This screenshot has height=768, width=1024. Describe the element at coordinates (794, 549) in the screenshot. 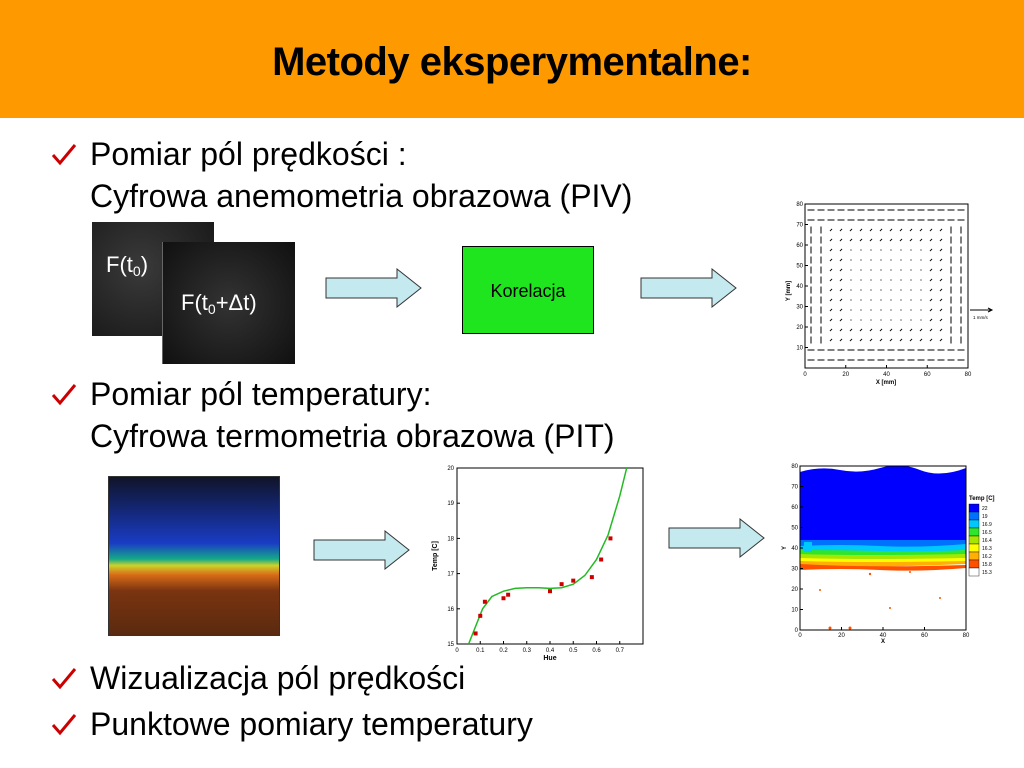

I see `temperature-y-tick-label: 40` at that location.